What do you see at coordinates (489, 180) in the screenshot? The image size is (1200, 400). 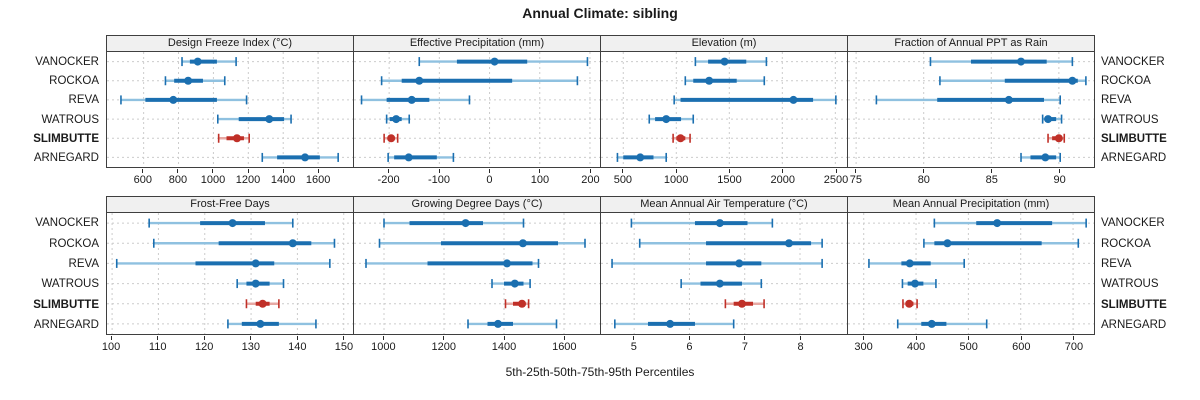 I see `axis-tick-label: 0` at bounding box center [489, 180].